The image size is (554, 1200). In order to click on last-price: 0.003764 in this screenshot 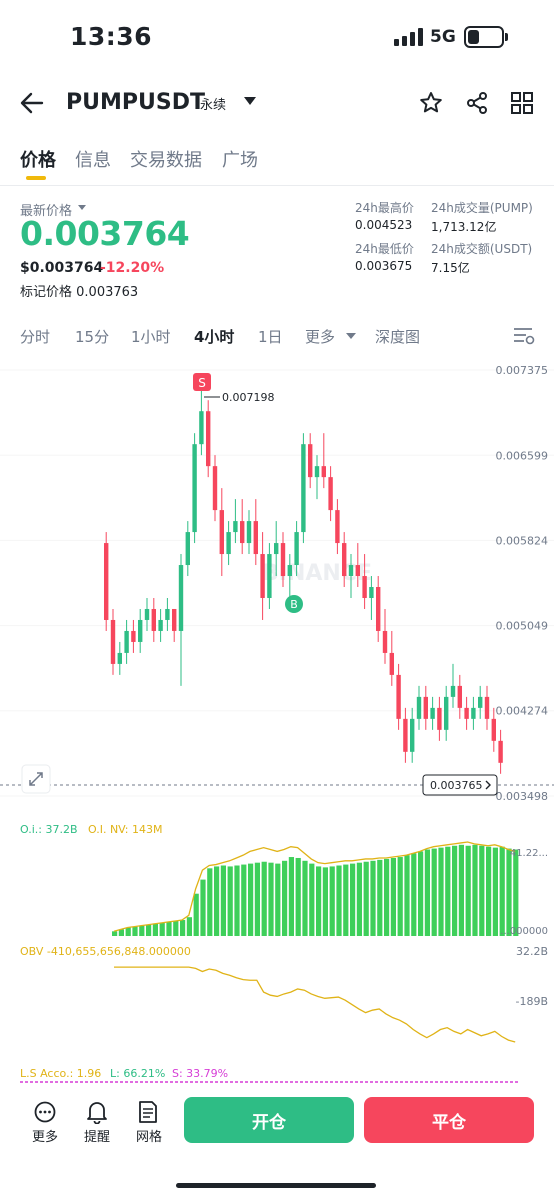, I will do `click(105, 233)`.